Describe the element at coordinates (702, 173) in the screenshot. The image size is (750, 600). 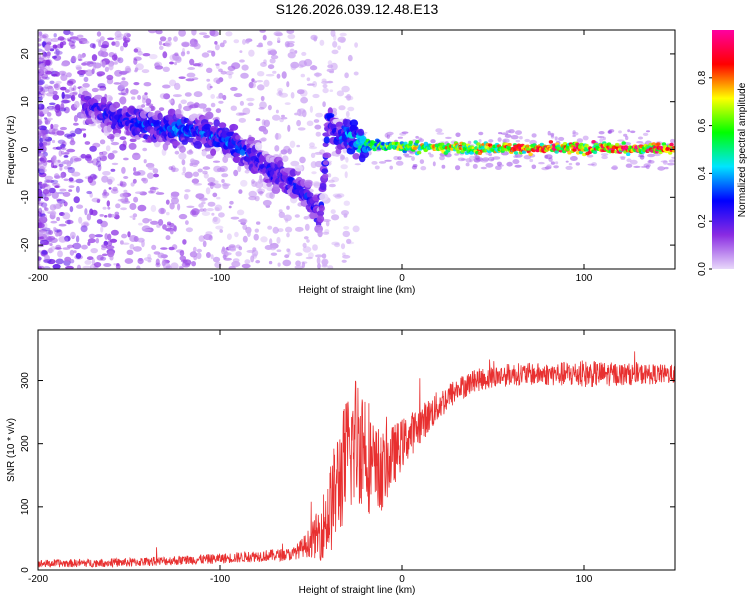
I see `colorbar-tick-label: 0.4` at that location.